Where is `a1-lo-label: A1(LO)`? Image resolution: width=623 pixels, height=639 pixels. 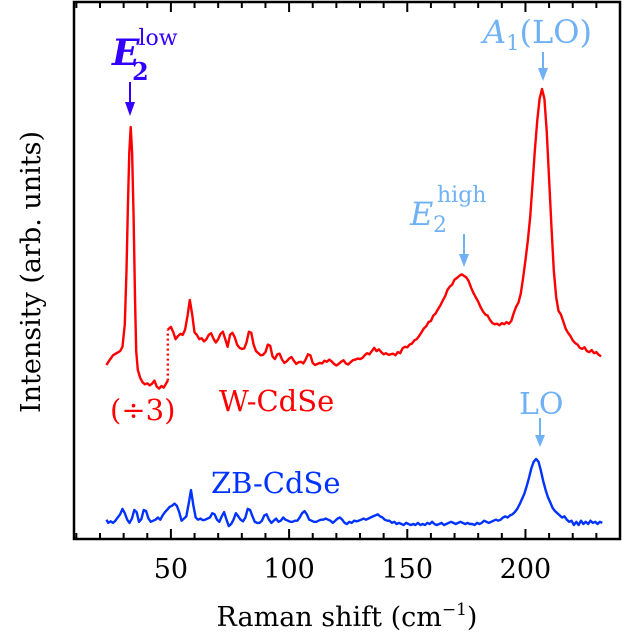 a1-lo-label: A1(LO) is located at coordinates (536, 34).